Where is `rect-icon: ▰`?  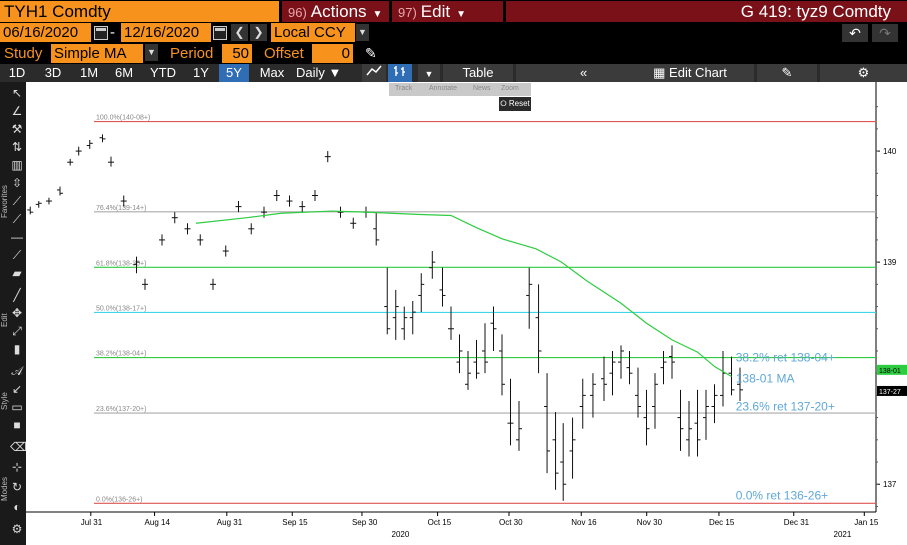
rect-icon: ▰ is located at coordinates (17, 273).